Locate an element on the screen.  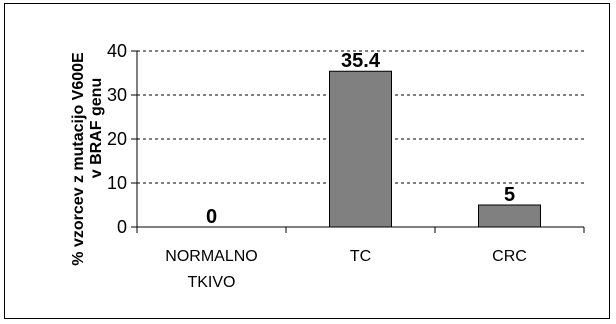
y-tick-label: 30 is located at coordinates (117, 95).